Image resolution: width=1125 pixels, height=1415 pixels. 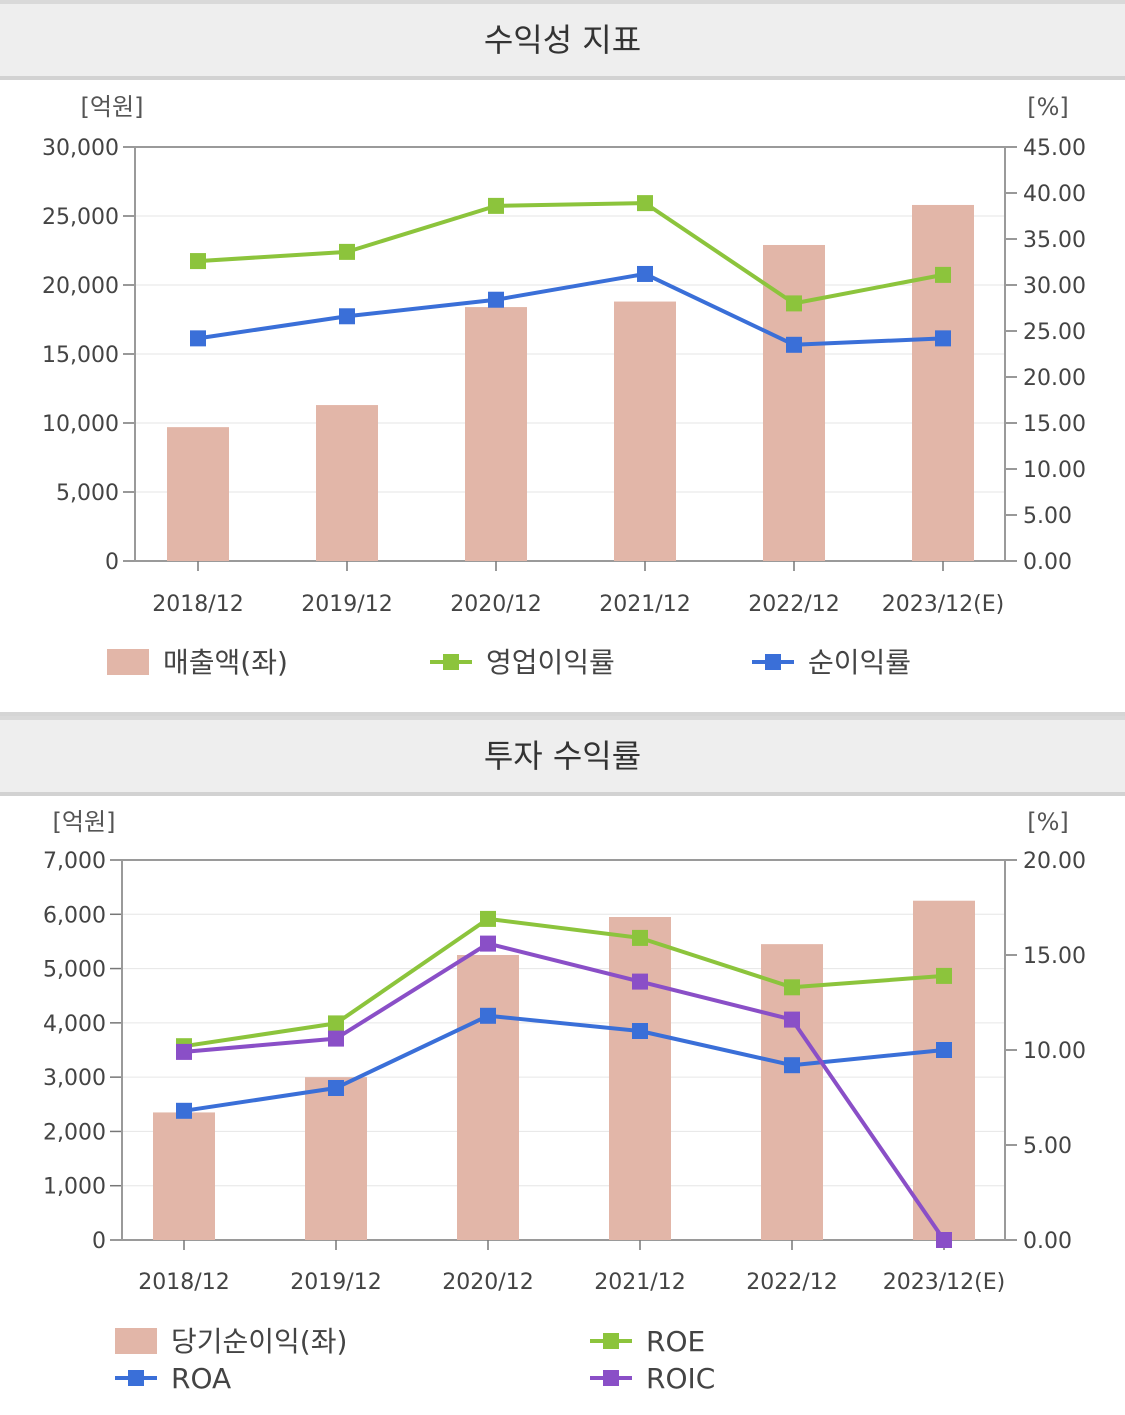 I want to click on investment-return-title-bar: 투자 수익률, so click(x=562, y=756).